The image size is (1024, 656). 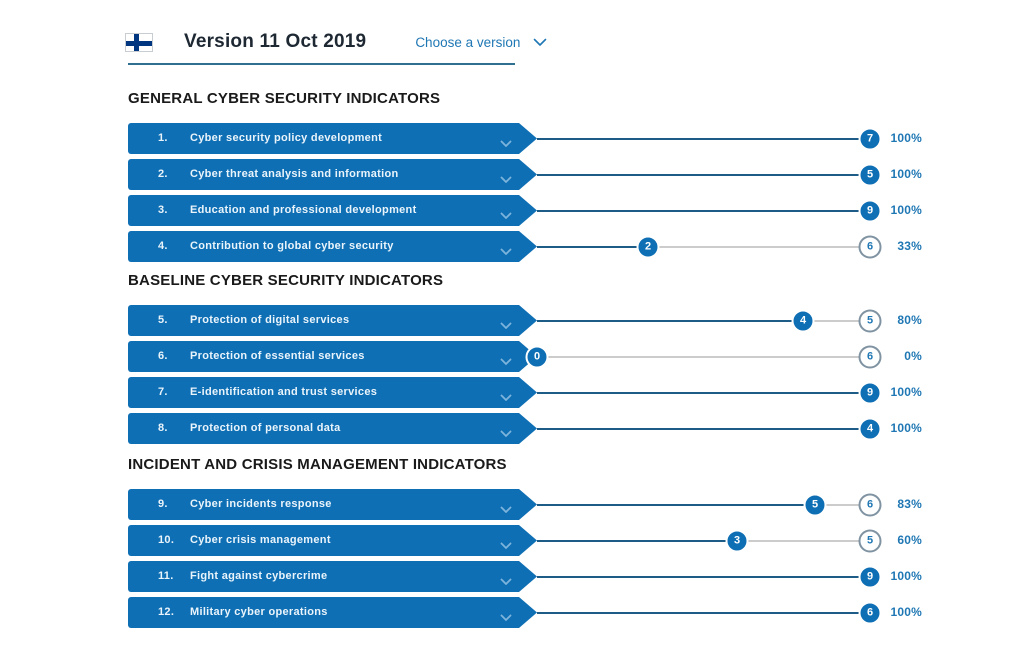 I want to click on indicator-label: Contribution to global cyber security, so click(x=292, y=246).